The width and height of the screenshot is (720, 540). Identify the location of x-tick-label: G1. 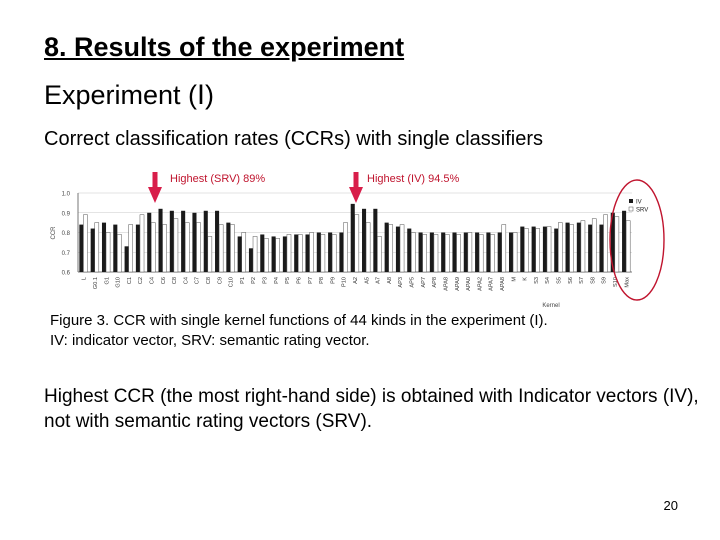
(107, 280).